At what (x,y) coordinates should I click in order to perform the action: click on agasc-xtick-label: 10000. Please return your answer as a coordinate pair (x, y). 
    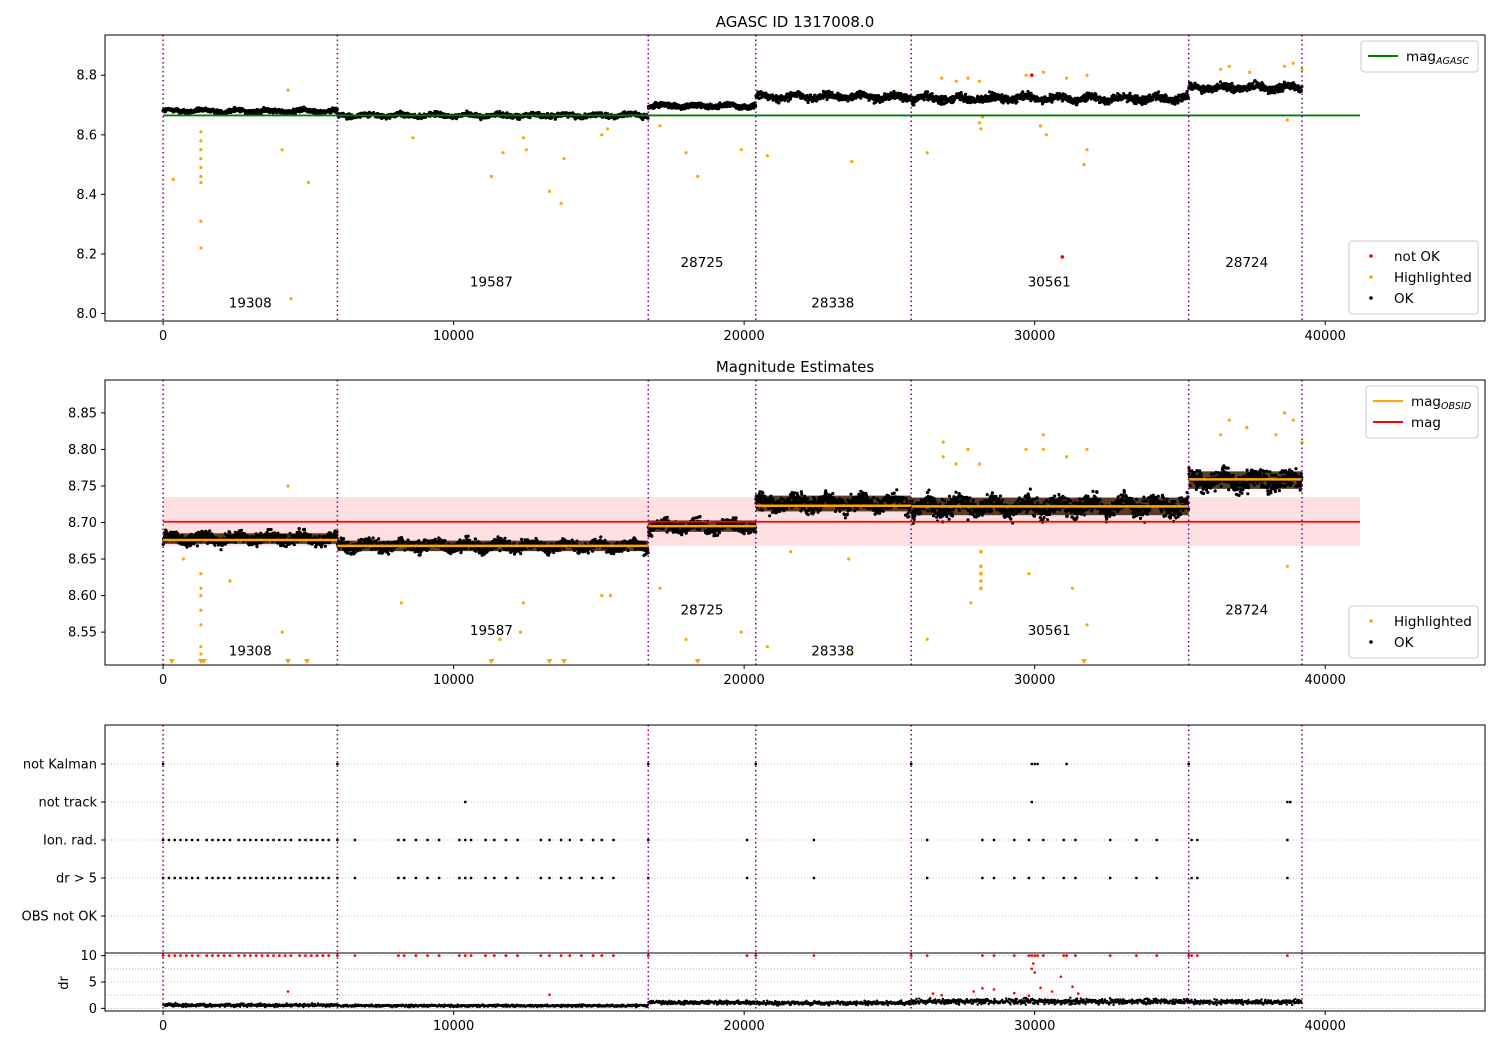
    Looking at the image, I should click on (453, 336).